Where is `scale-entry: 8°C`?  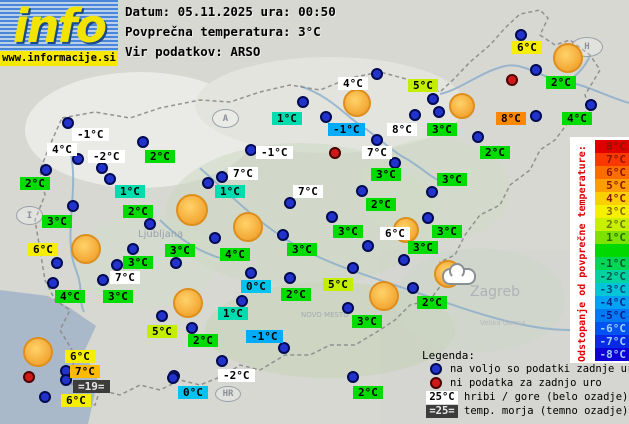 scale-entry: 8°C is located at coordinates (612, 146).